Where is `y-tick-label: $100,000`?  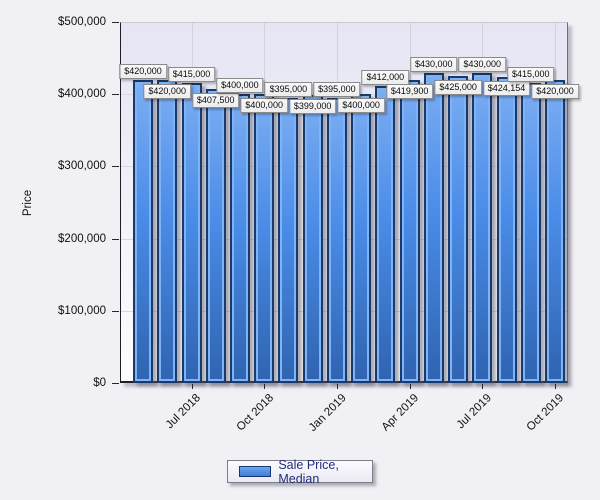 y-tick-label: $100,000 is located at coordinates (82, 310).